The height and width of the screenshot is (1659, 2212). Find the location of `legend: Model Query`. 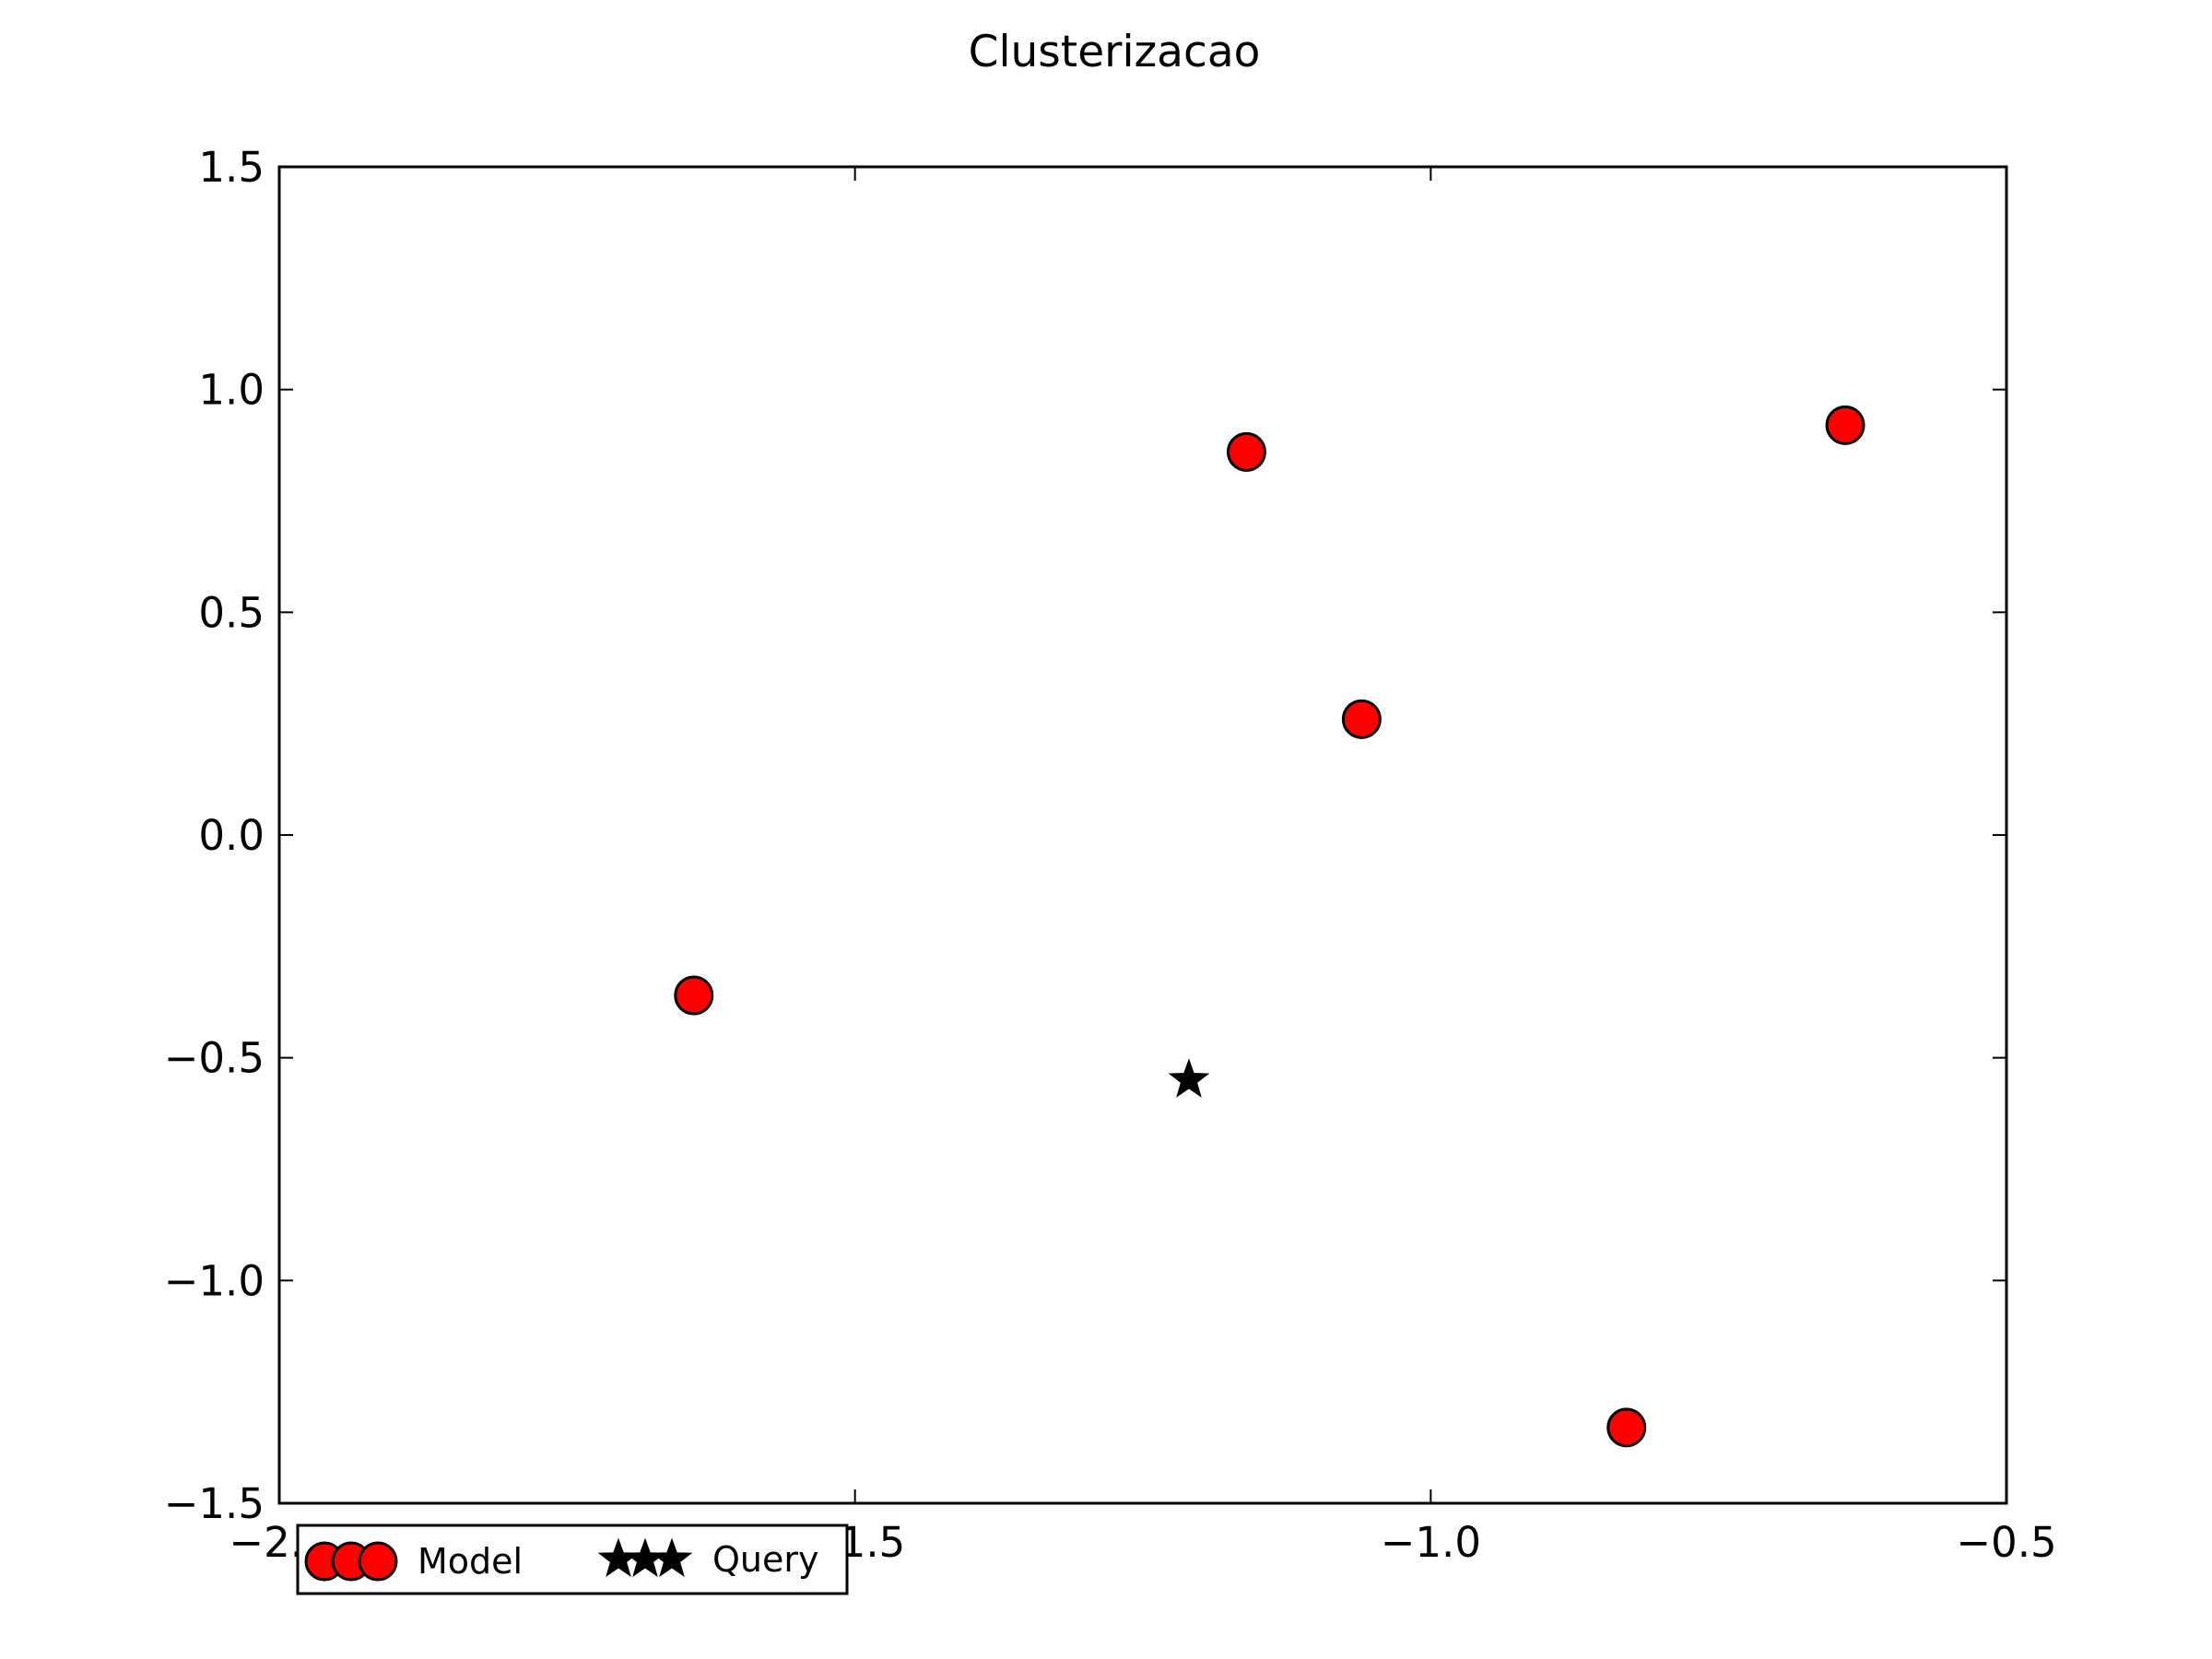

legend: Model Query is located at coordinates (572, 1559).